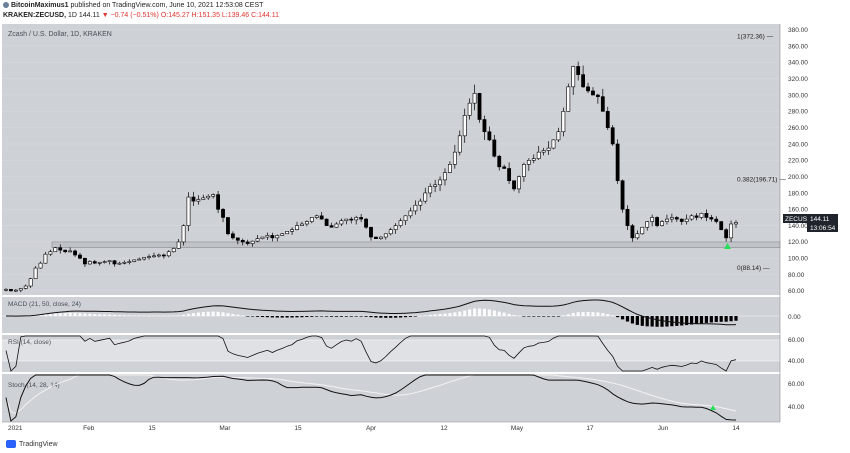  Describe the element at coordinates (798, 79) in the screenshot. I see `price-tick: 320.00` at that location.